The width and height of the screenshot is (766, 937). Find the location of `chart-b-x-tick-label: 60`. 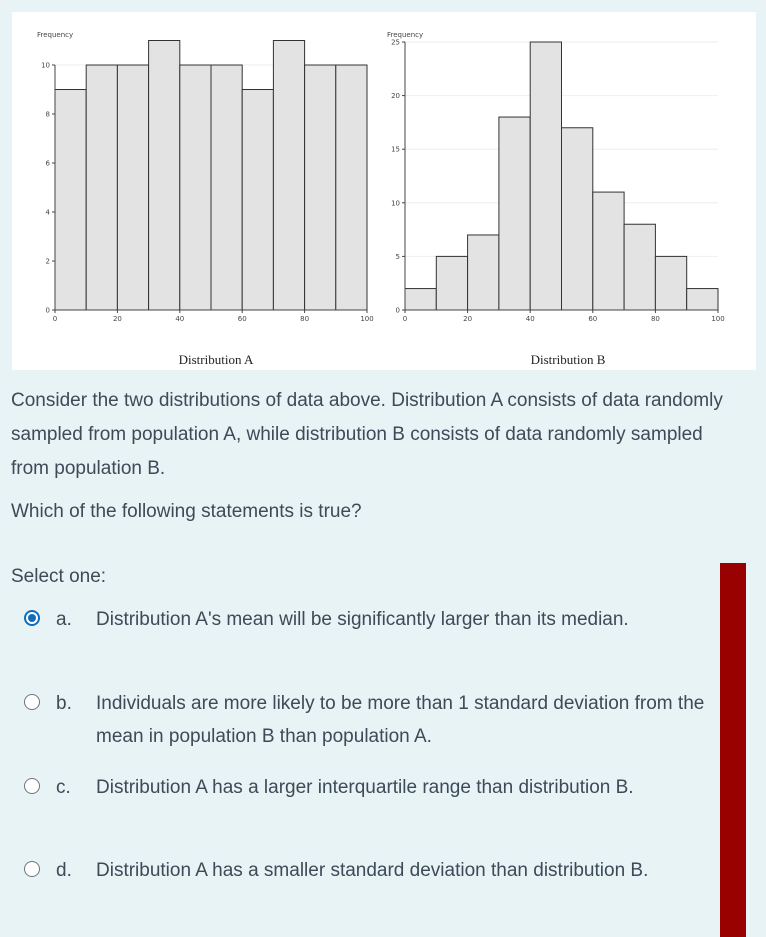

chart-b-x-tick-label: 60 is located at coordinates (592, 319).